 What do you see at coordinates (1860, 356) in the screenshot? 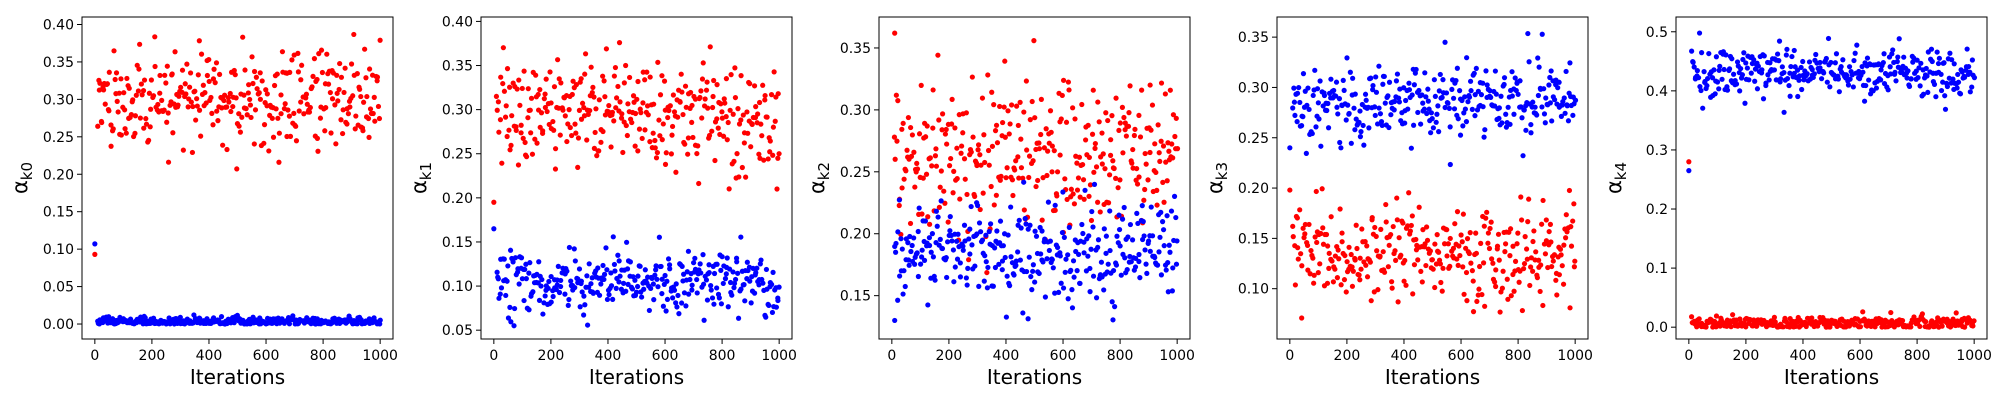
I see `x-tick-label: 600` at bounding box center [1860, 356].